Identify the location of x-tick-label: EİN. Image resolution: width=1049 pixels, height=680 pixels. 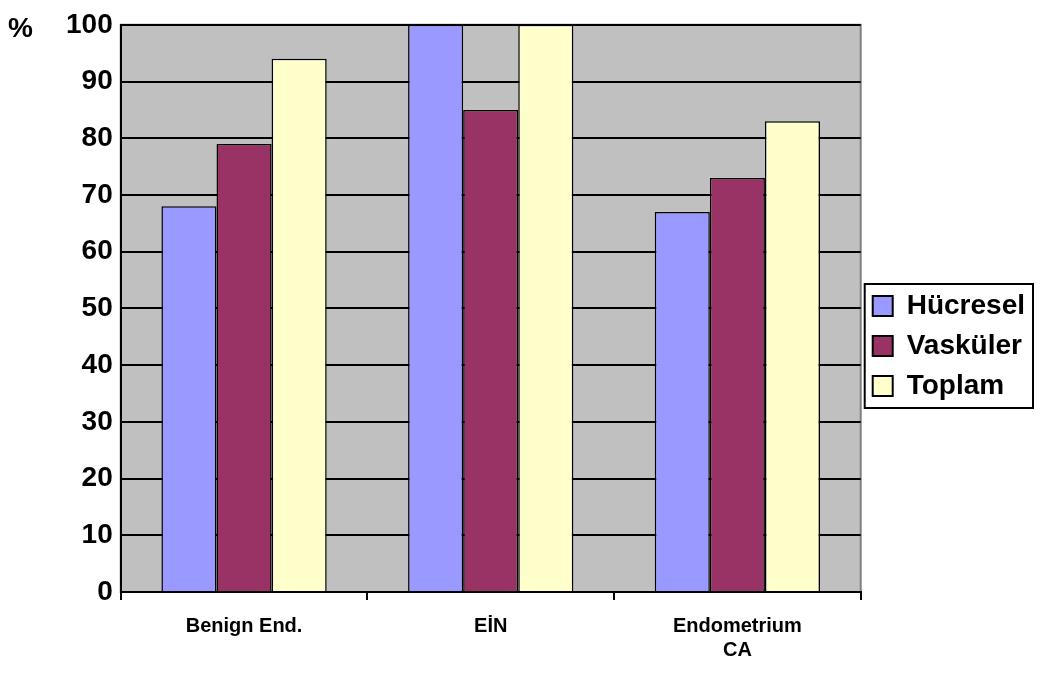
(491, 624).